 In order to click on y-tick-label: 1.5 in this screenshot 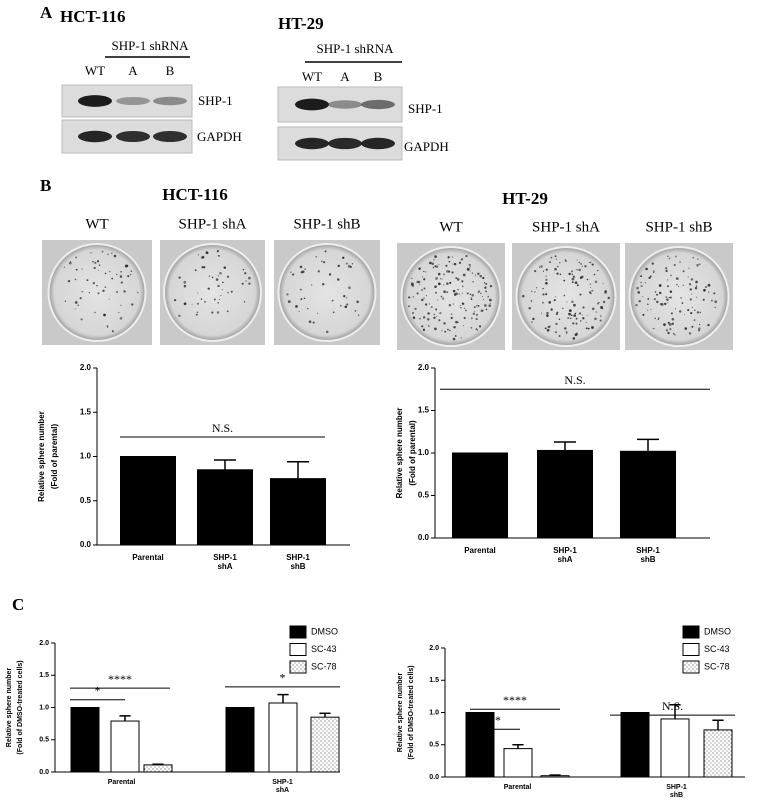, I will do `click(424, 410)`.